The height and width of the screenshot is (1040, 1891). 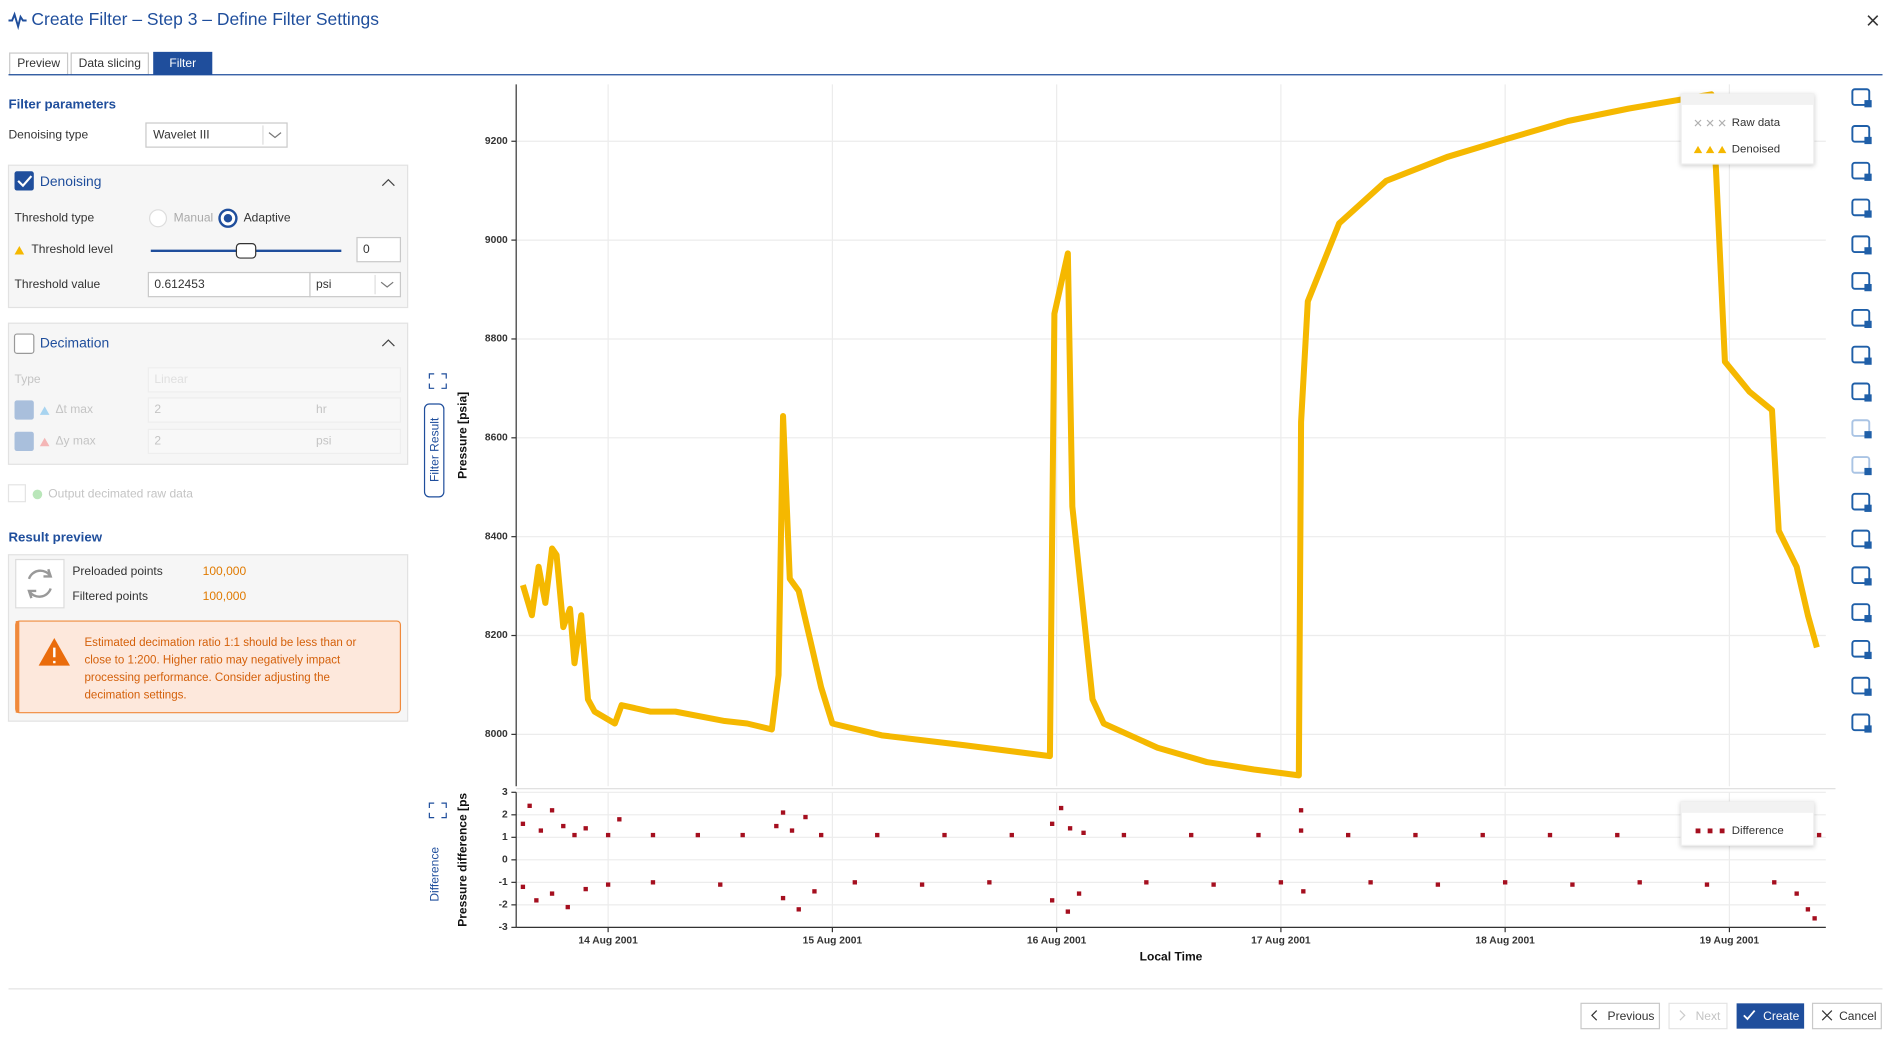 What do you see at coordinates (505, 837) in the screenshot?
I see `y-tick-label: 1` at bounding box center [505, 837].